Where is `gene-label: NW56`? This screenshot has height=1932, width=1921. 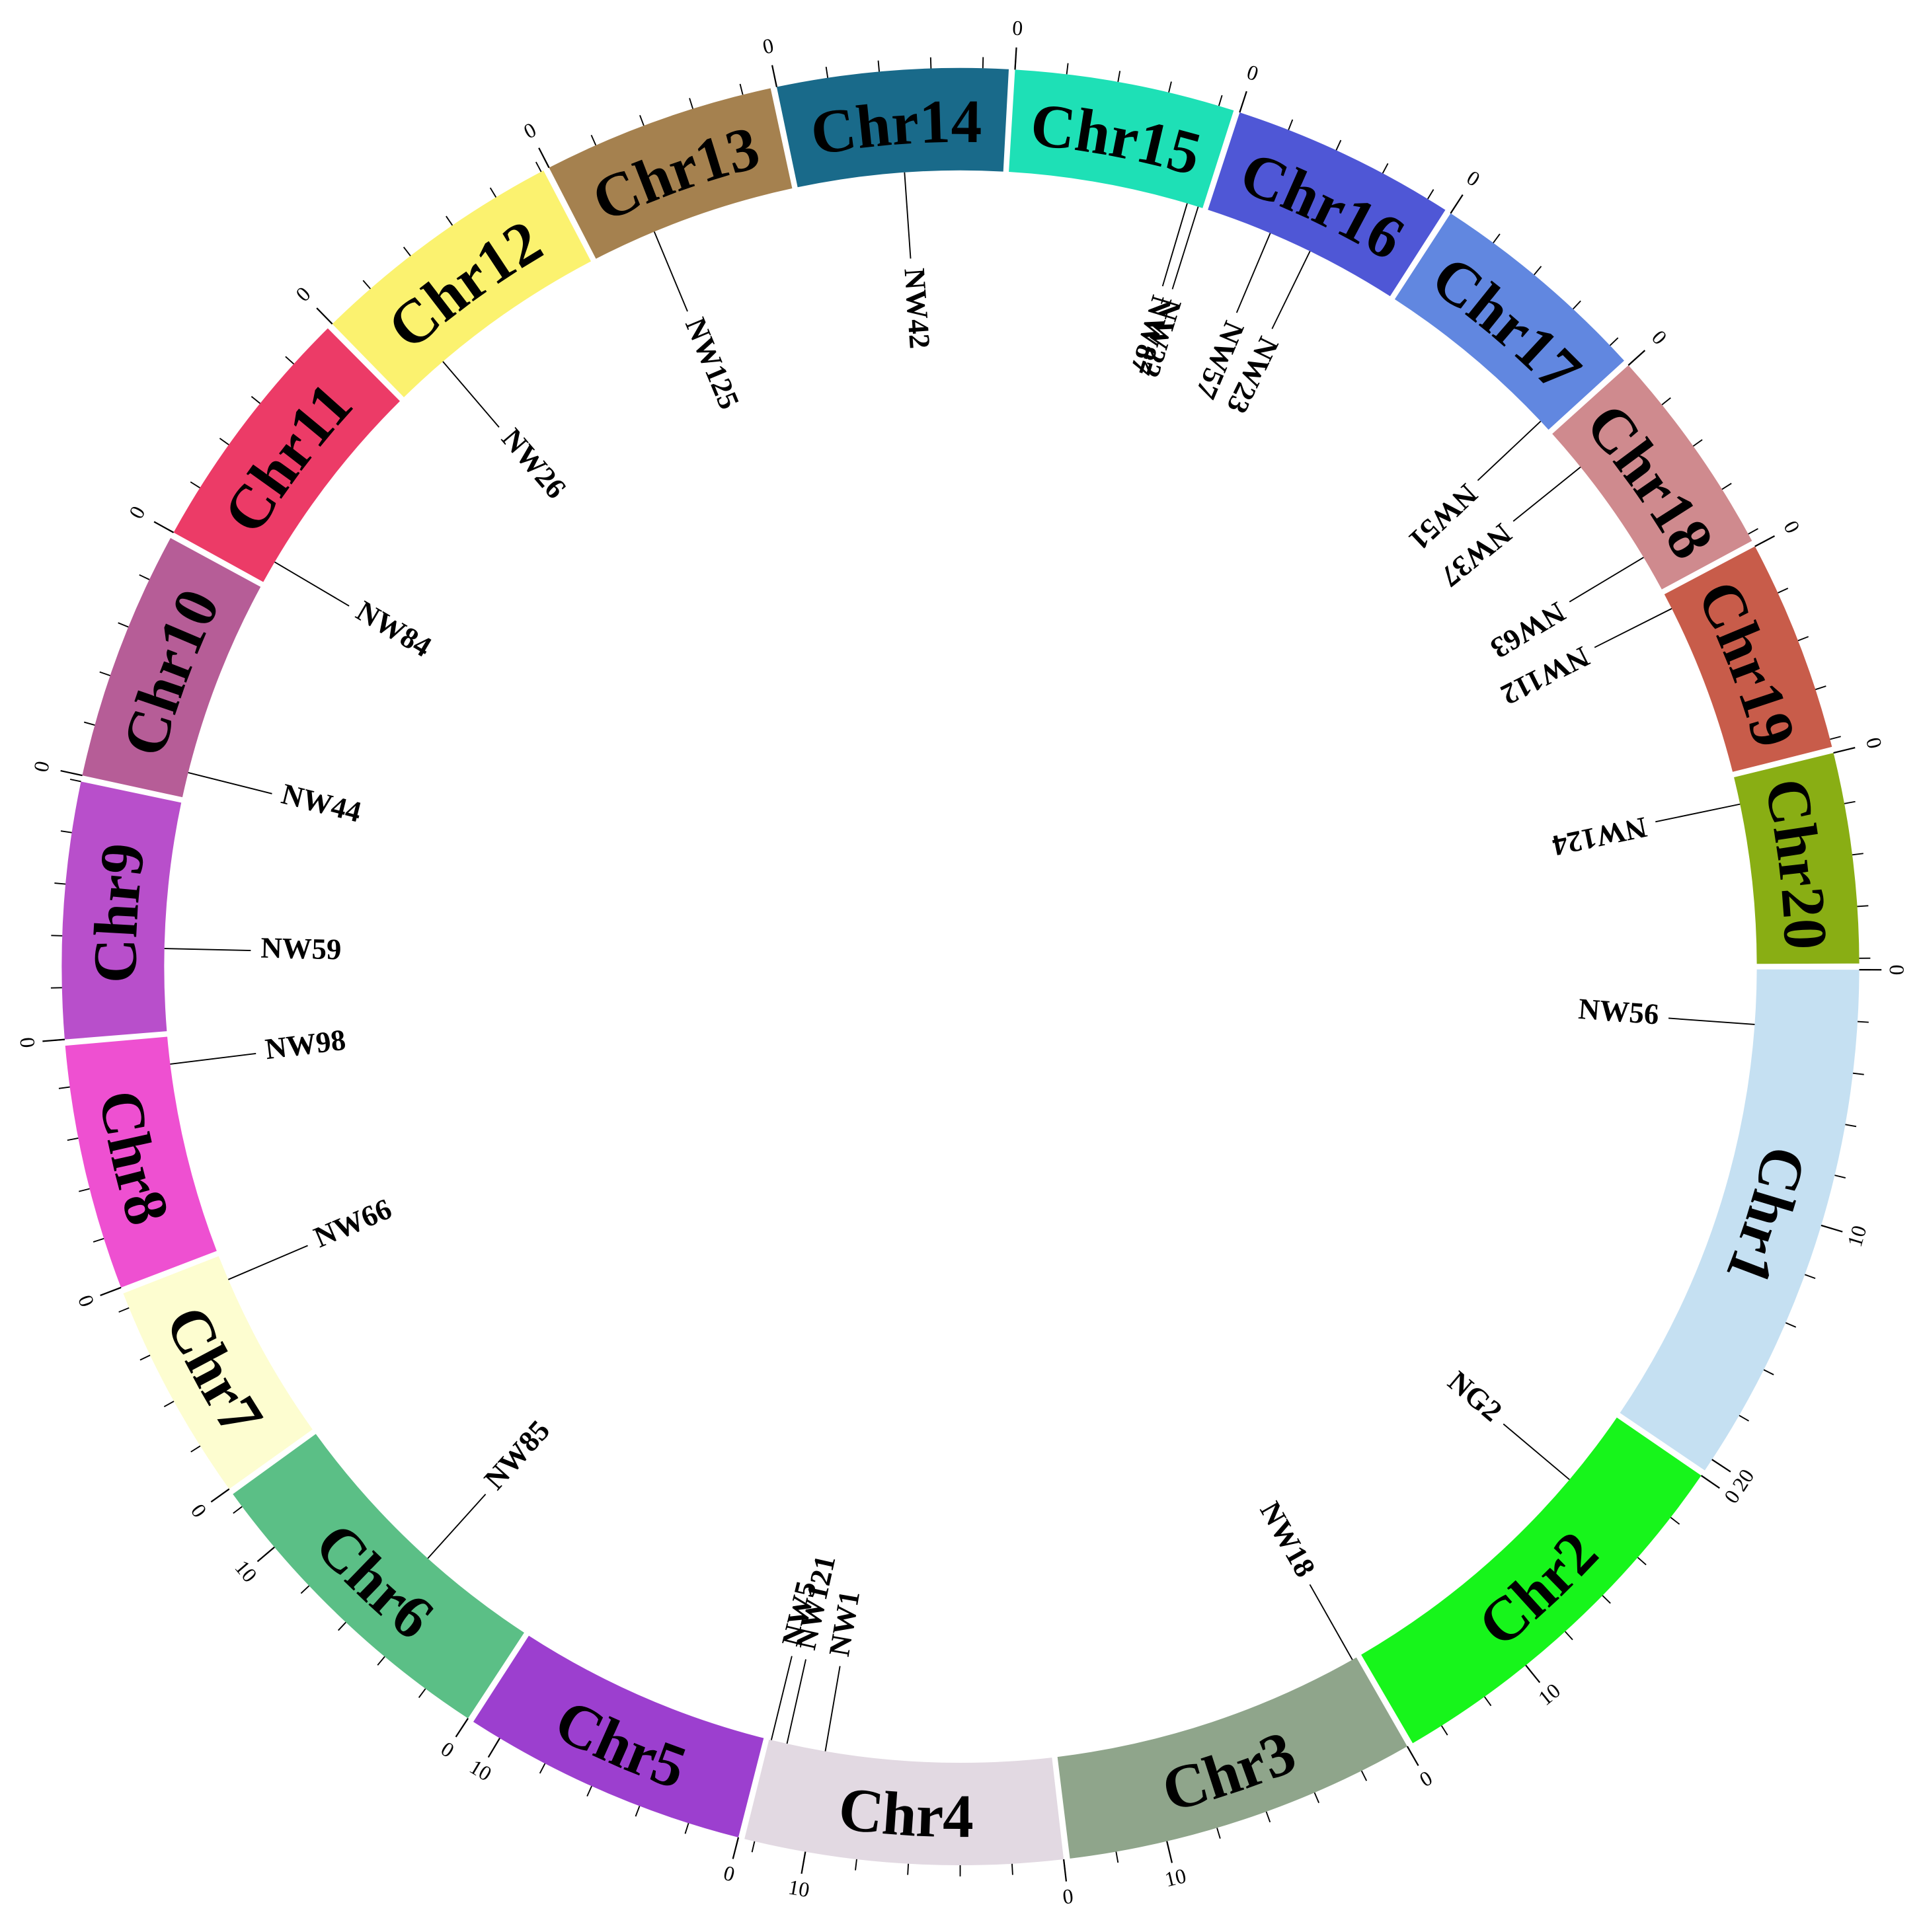 gene-label: NW56 is located at coordinates (1618, 1012).